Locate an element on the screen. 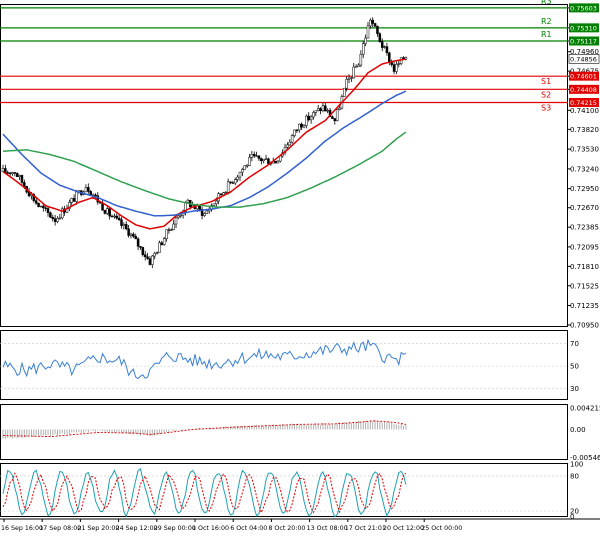 The width and height of the screenshot is (600, 539). level-label-r2: R2 is located at coordinates (546, 21).